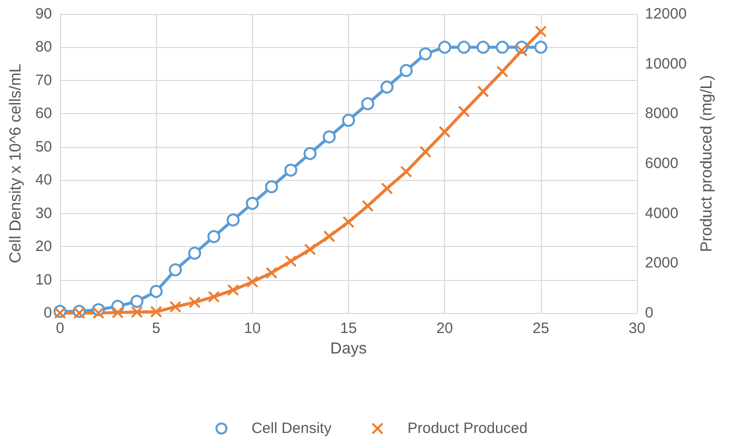  Describe the element at coordinates (467, 428) in the screenshot. I see `legend-label: Product Produced` at that location.